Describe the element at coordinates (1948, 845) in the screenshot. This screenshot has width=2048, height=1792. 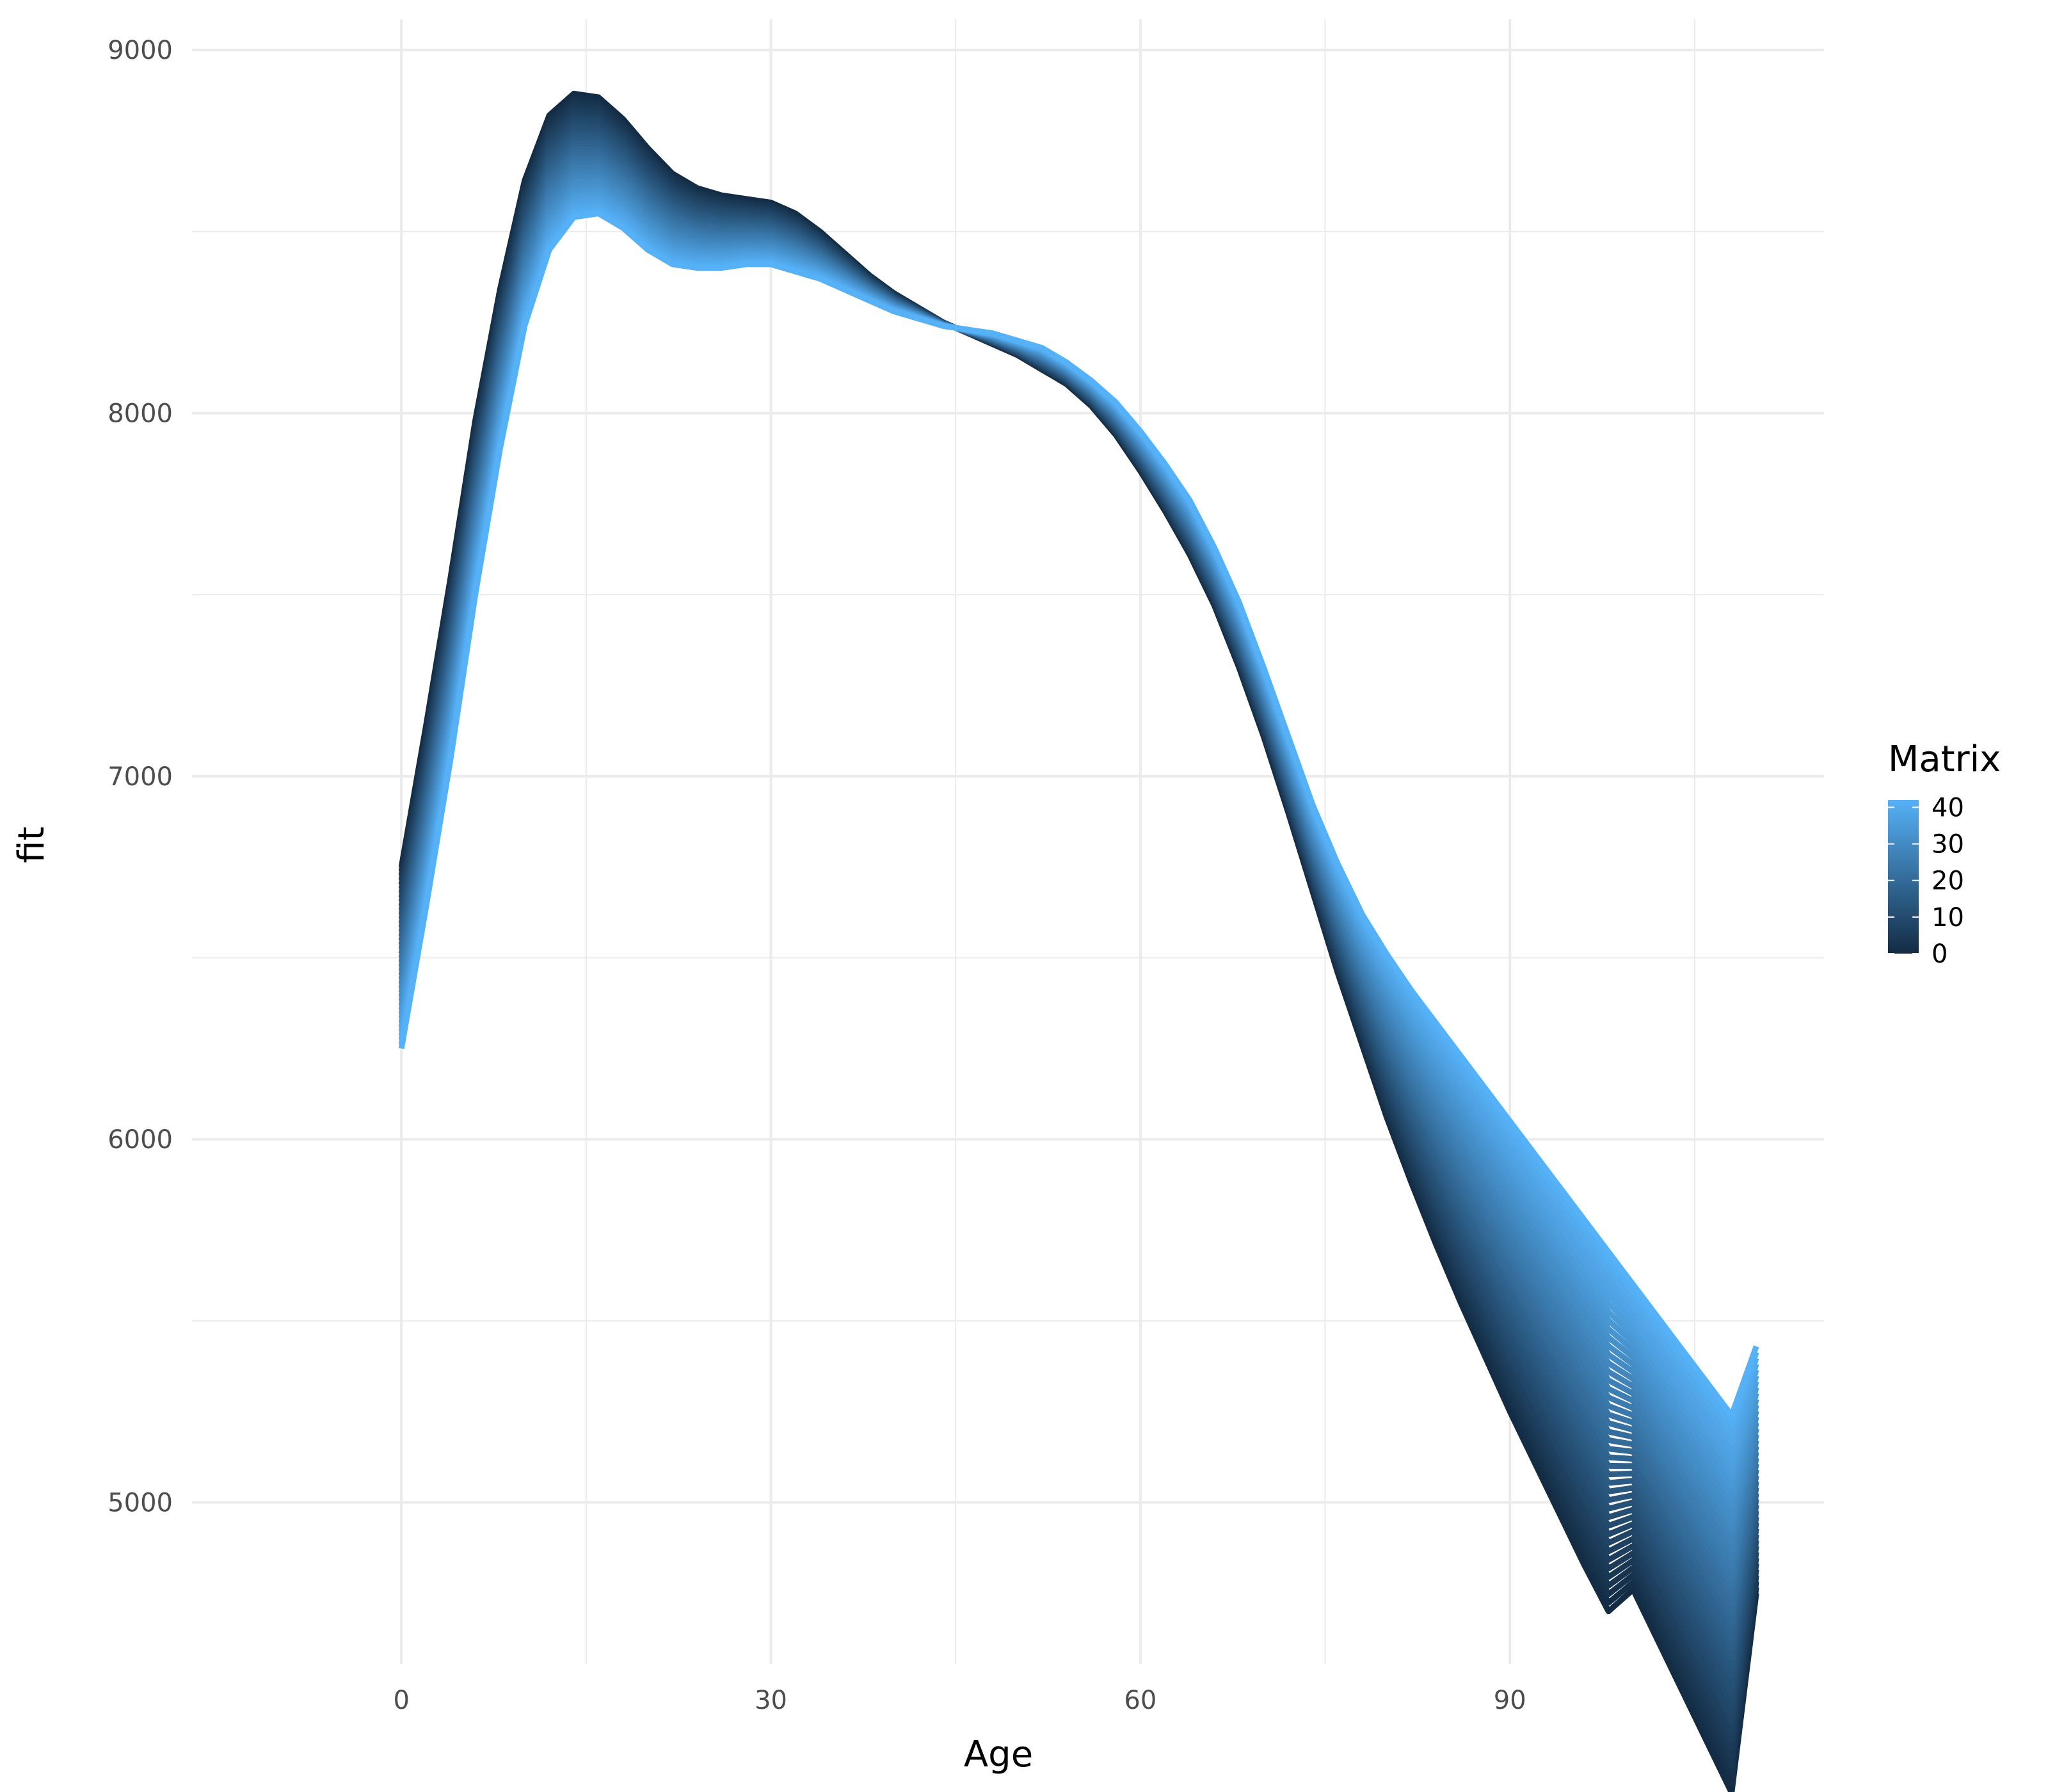
I see `legend-tick-label: 30` at that location.